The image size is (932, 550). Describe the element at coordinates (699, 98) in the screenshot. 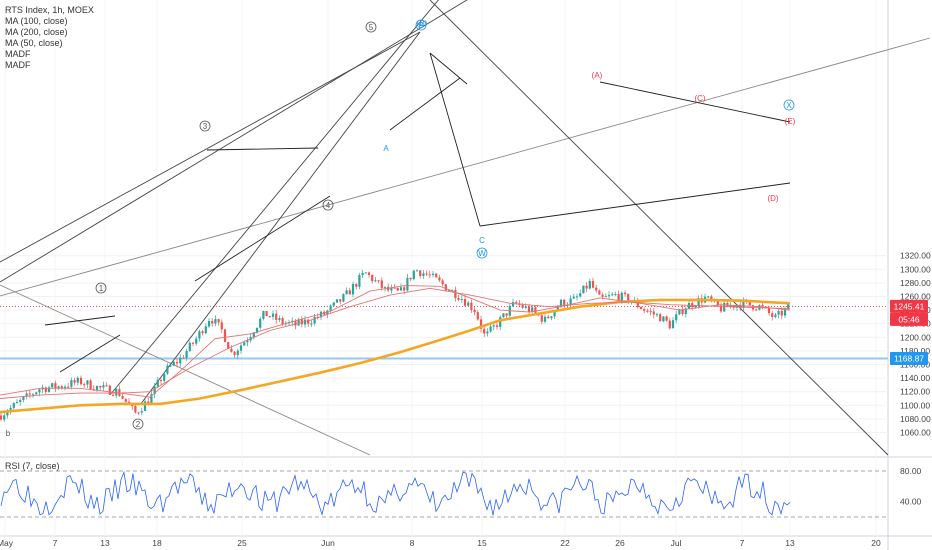

I see `wave-label: (C)` at that location.